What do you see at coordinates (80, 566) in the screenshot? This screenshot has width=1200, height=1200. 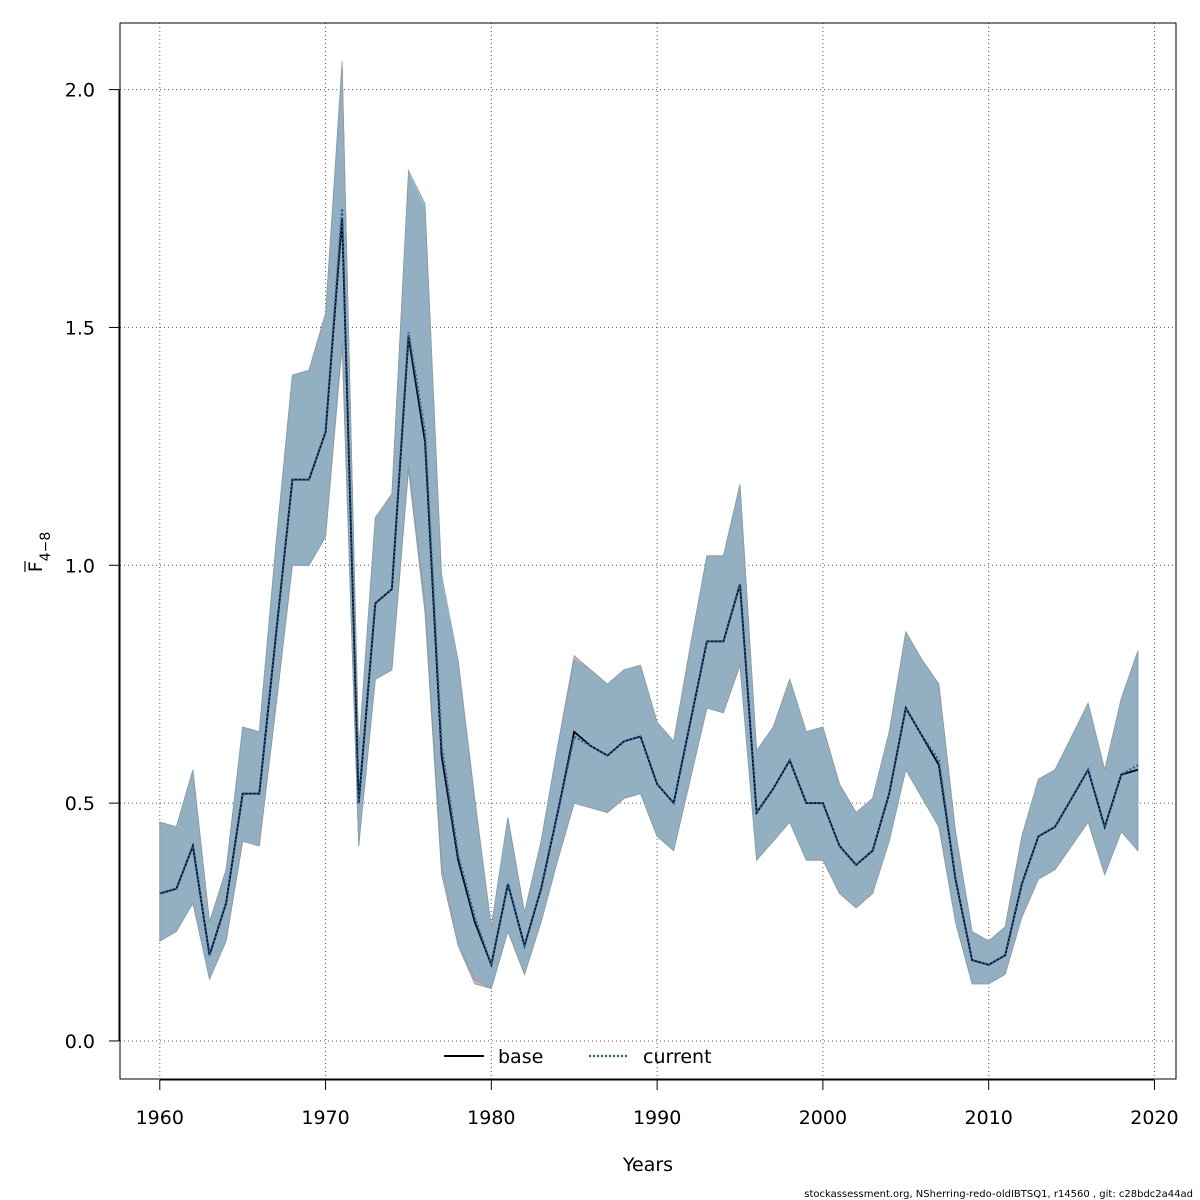 I see `y-tick-label: 1.0` at bounding box center [80, 566].